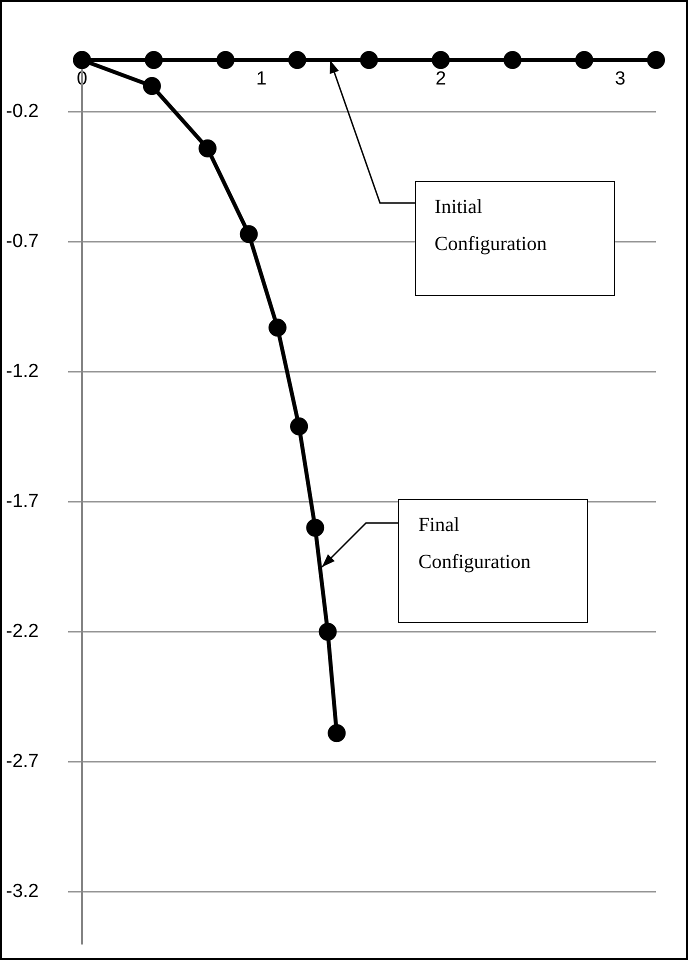  What do you see at coordinates (22, 241) in the screenshot?
I see `y-tick-label: -0.7` at bounding box center [22, 241].